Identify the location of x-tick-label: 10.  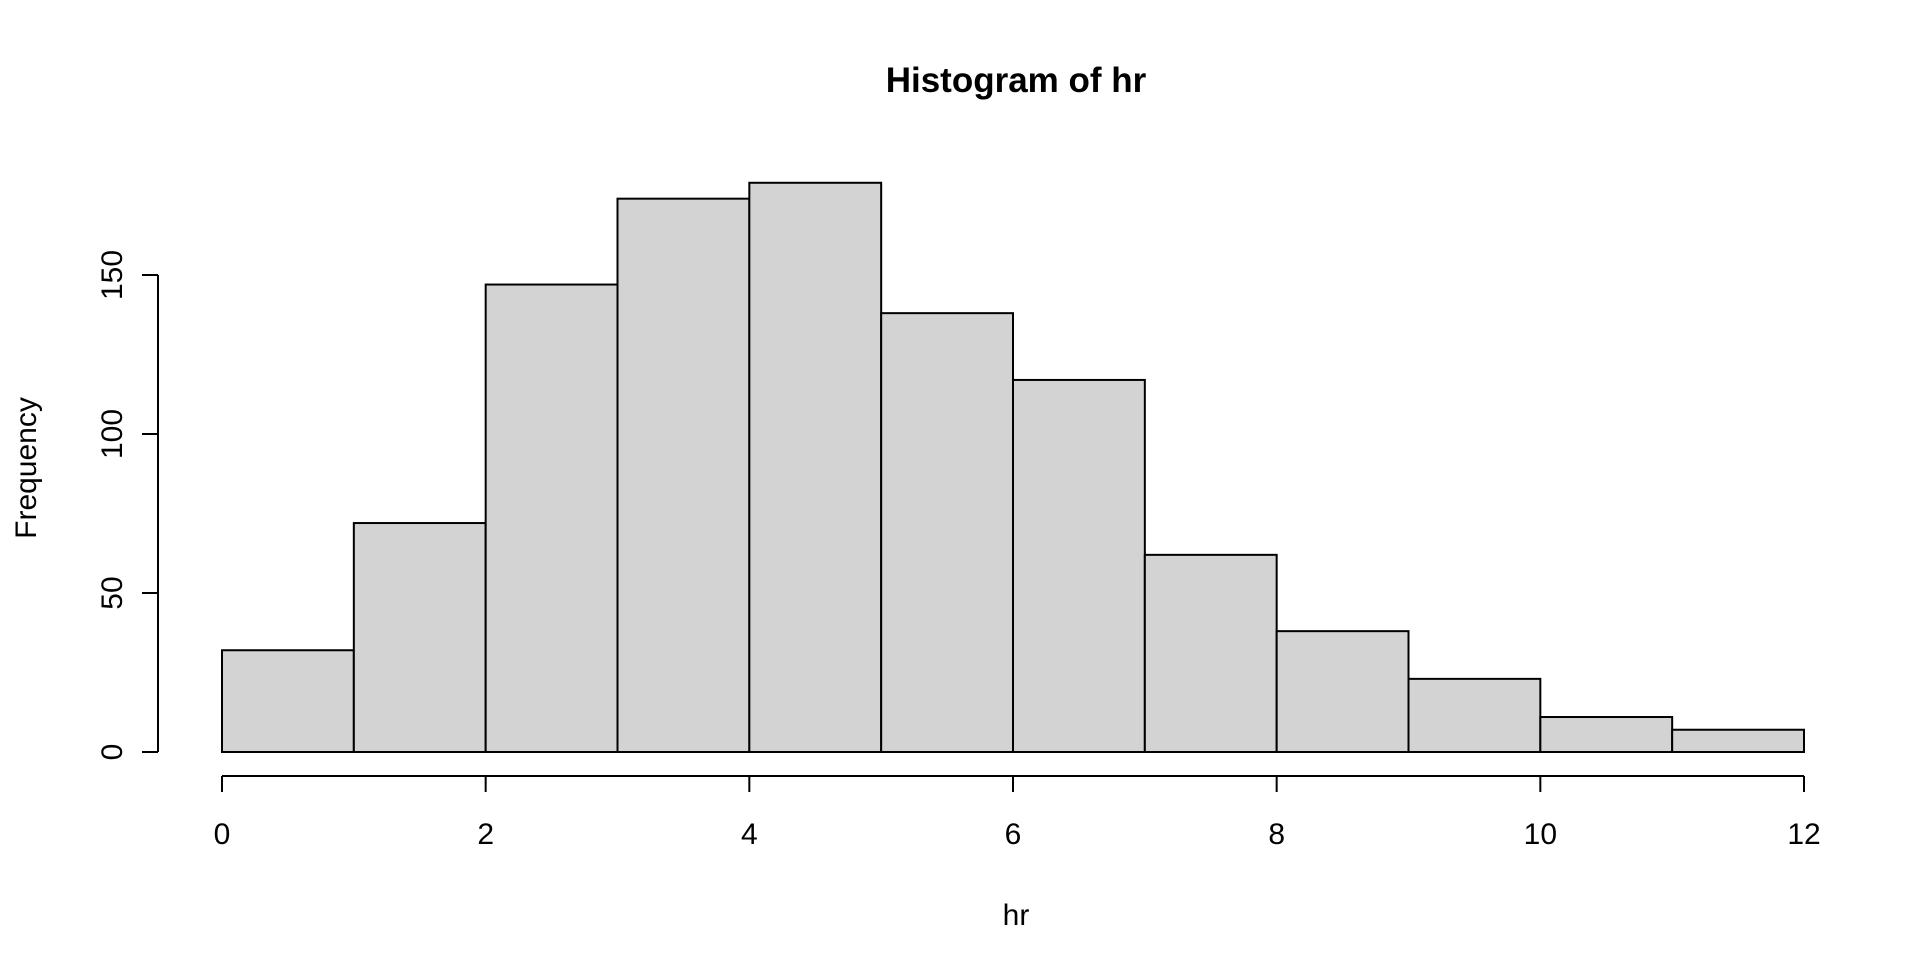
(1540, 834).